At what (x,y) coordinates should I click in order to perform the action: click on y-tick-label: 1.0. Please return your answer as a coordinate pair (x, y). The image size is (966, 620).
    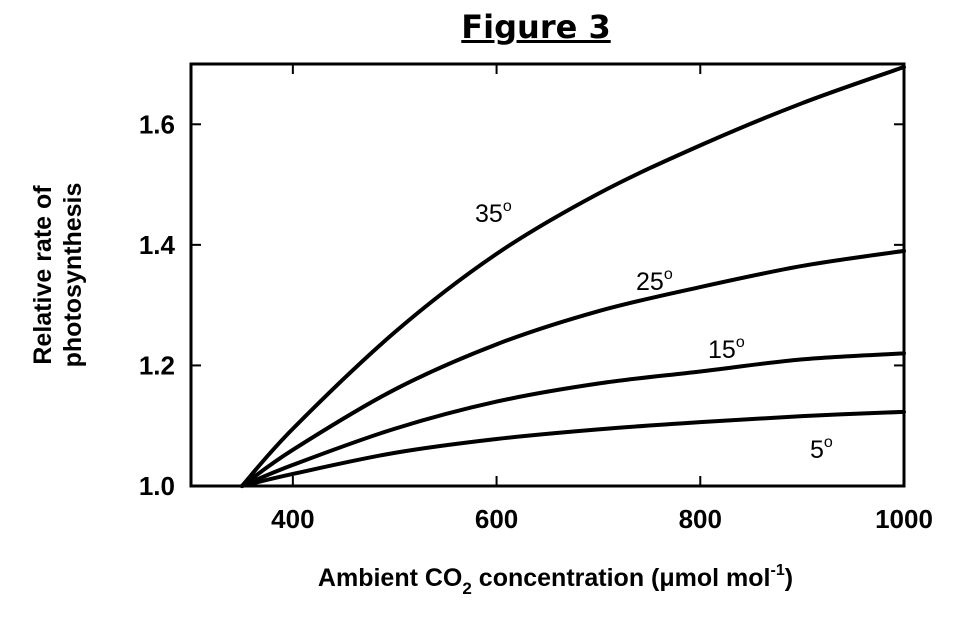
    Looking at the image, I should click on (157, 486).